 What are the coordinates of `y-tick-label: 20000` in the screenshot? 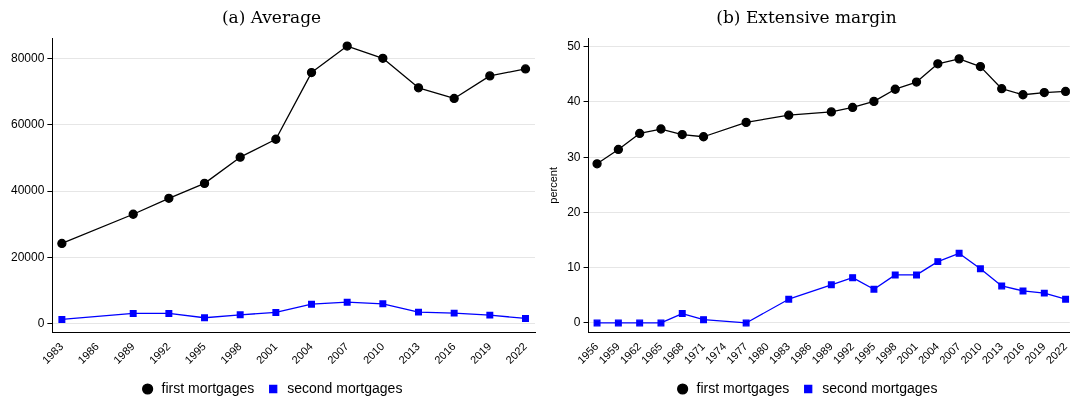 It's located at (27, 256).